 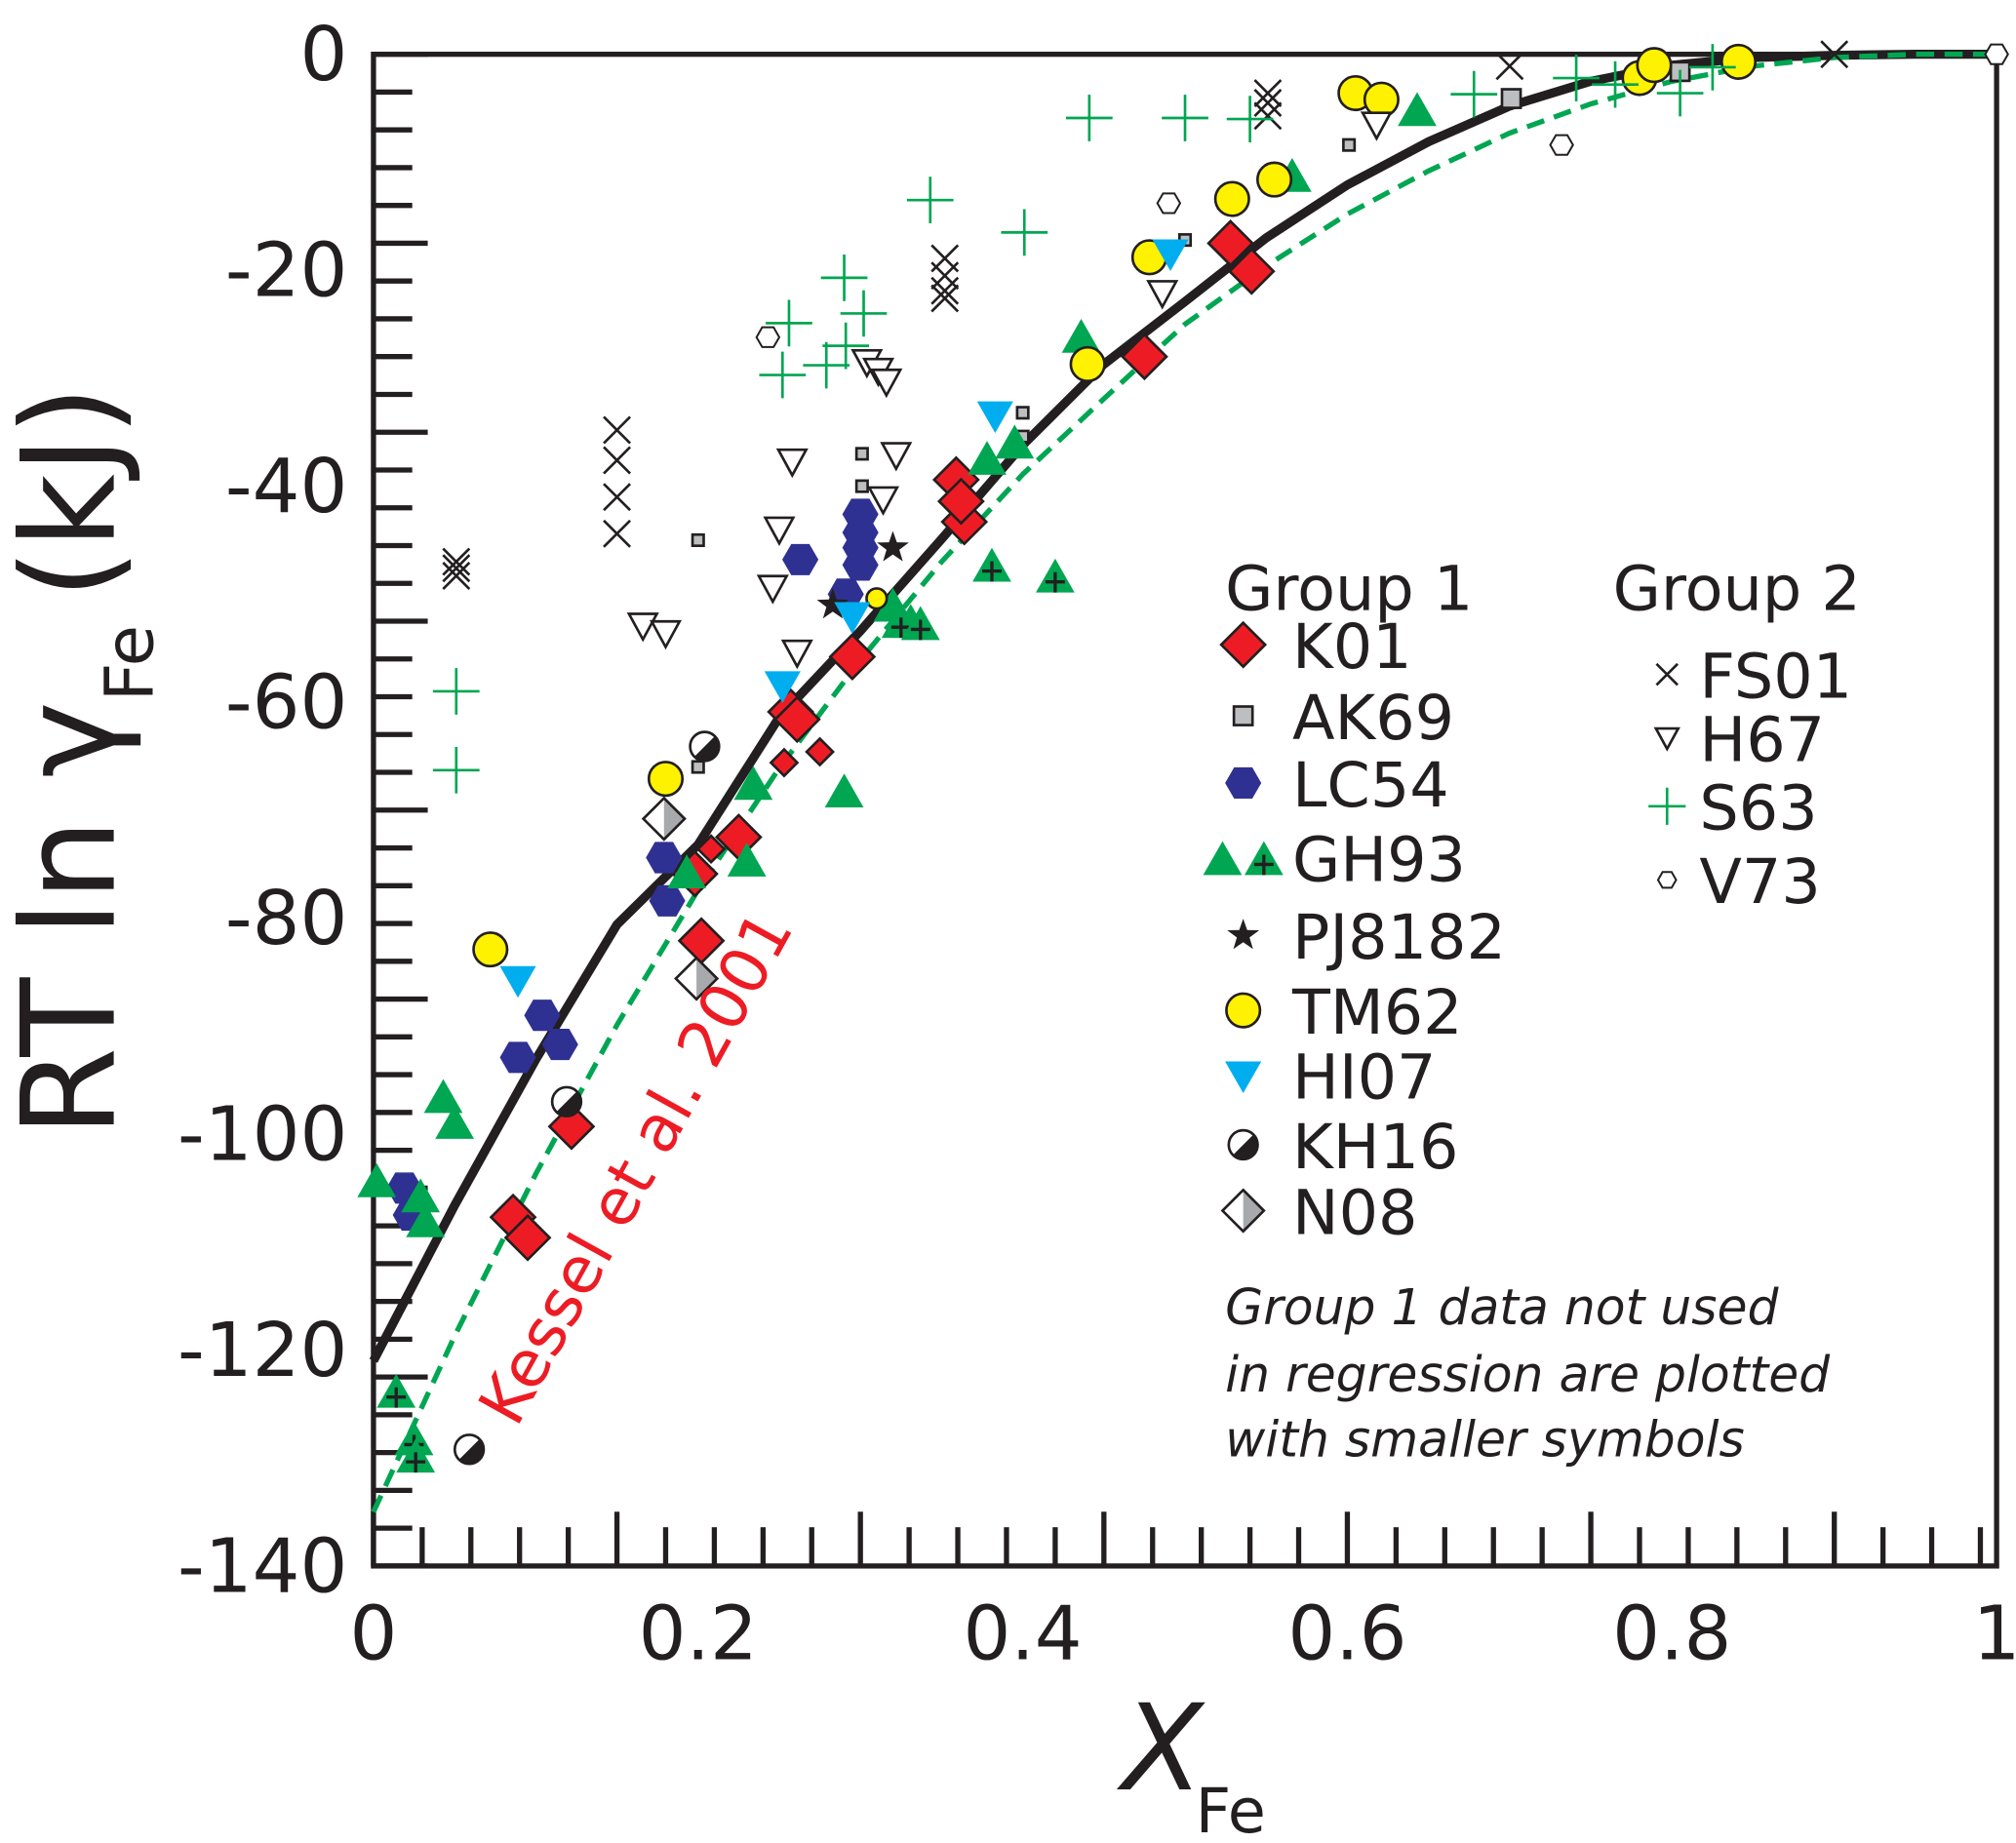 I want to click on series-v73, so click(x=1382, y=195).